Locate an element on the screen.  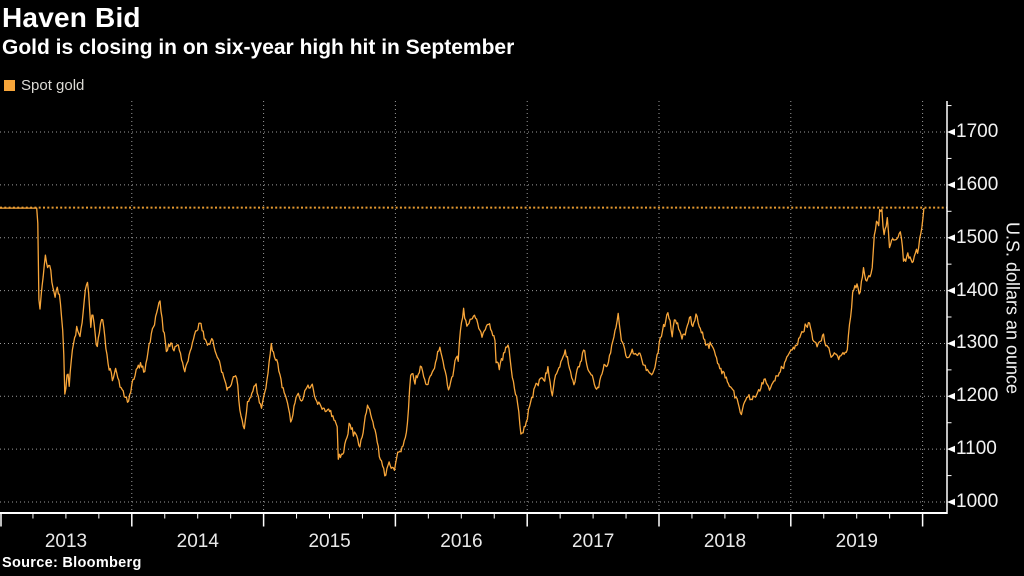
y-tick-label: 1500 is located at coordinates (977, 237).